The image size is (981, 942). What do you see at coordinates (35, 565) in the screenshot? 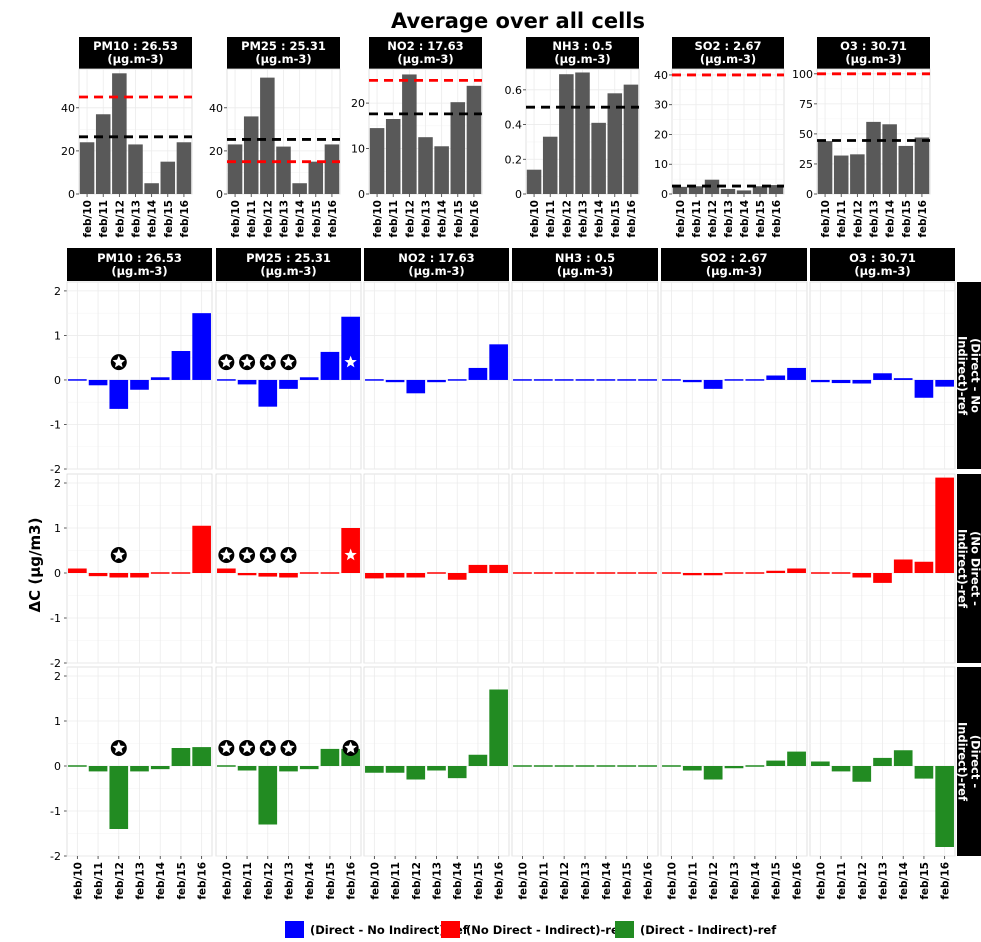
I see `y-axis-label: ΔC (µg/m3)` at bounding box center [35, 565].